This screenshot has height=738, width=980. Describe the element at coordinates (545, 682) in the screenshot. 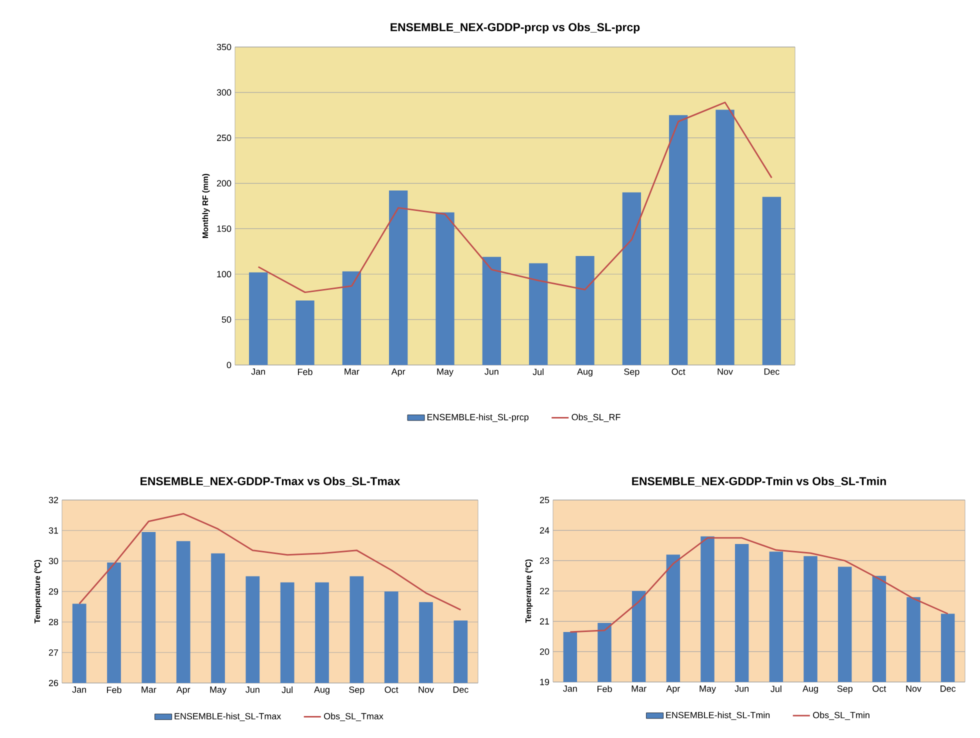

I see `y-tick-label: 19` at that location.